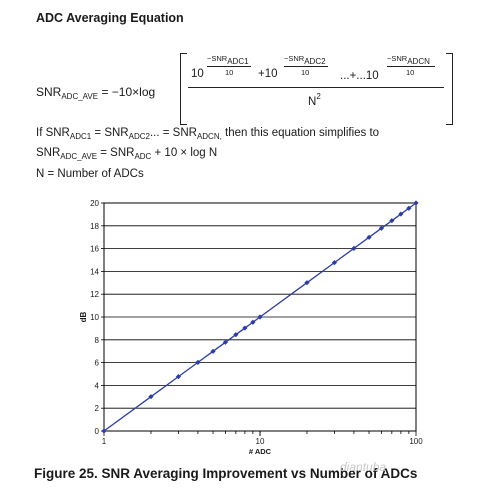 This screenshot has width=500, height=493. I want to click on exp2-line, so click(306, 66).